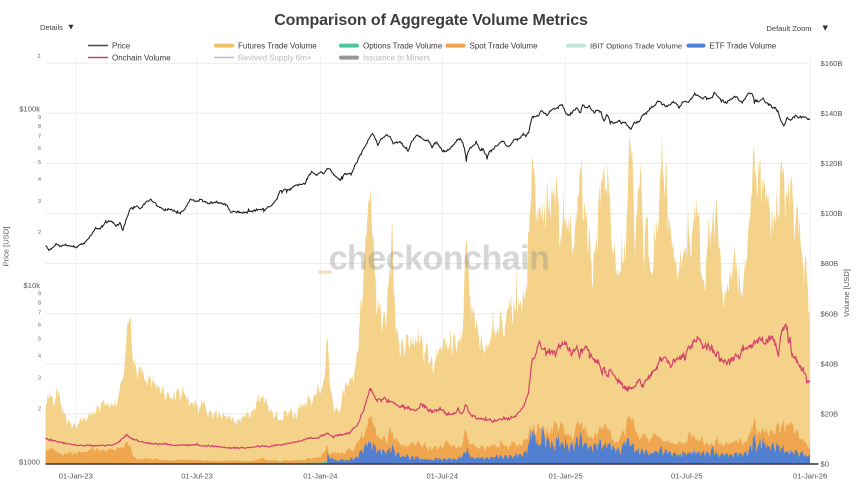 This screenshot has width=860, height=497. Describe the element at coordinates (32, 285) in the screenshot. I see `svg-text: $10k` at that location.